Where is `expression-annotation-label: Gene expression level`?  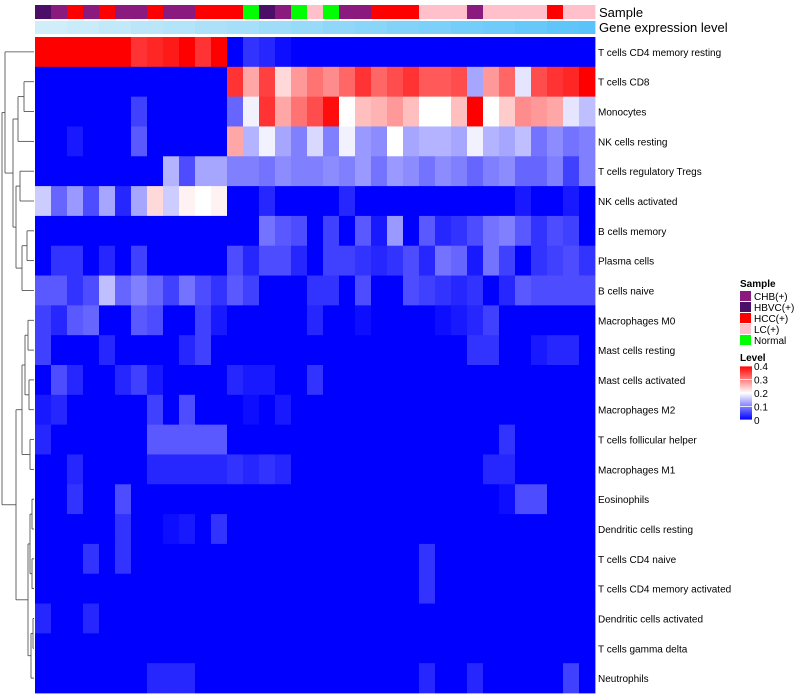
expression-annotation-label: Gene expression level is located at coordinates (663, 27).